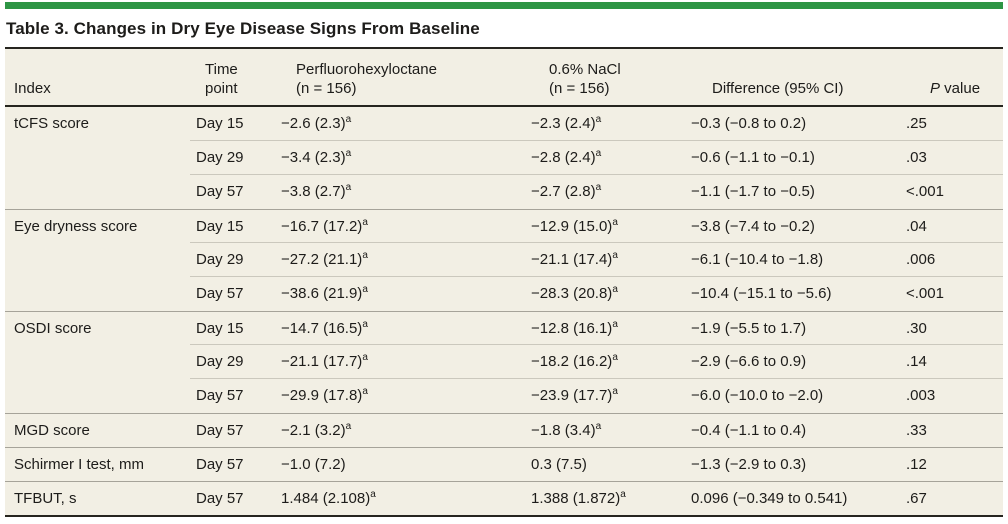 Image resolution: width=1008 pixels, height=524 pixels. What do you see at coordinates (749, 464) in the screenshot?
I see `cell-difference: −1.3 (−2.9 to 0.3)` at bounding box center [749, 464].